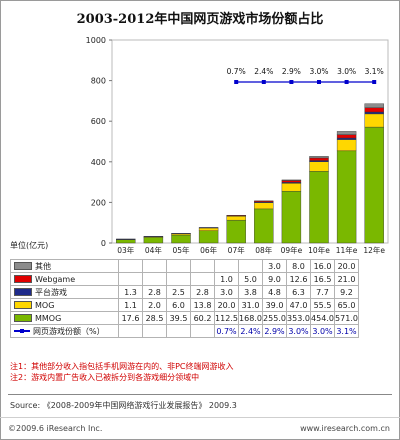 Image resolution: width=400 pixels, height=440 pixels. Describe the element at coordinates (298, 292) in the screenshot. I see `table-cell: 6.3` at that location.